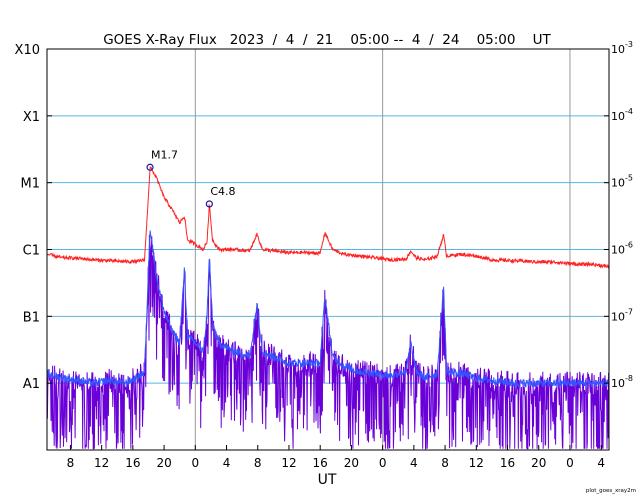 This screenshot has height=500, width=640. I want to click on x-axis-label: UT, so click(327, 480).